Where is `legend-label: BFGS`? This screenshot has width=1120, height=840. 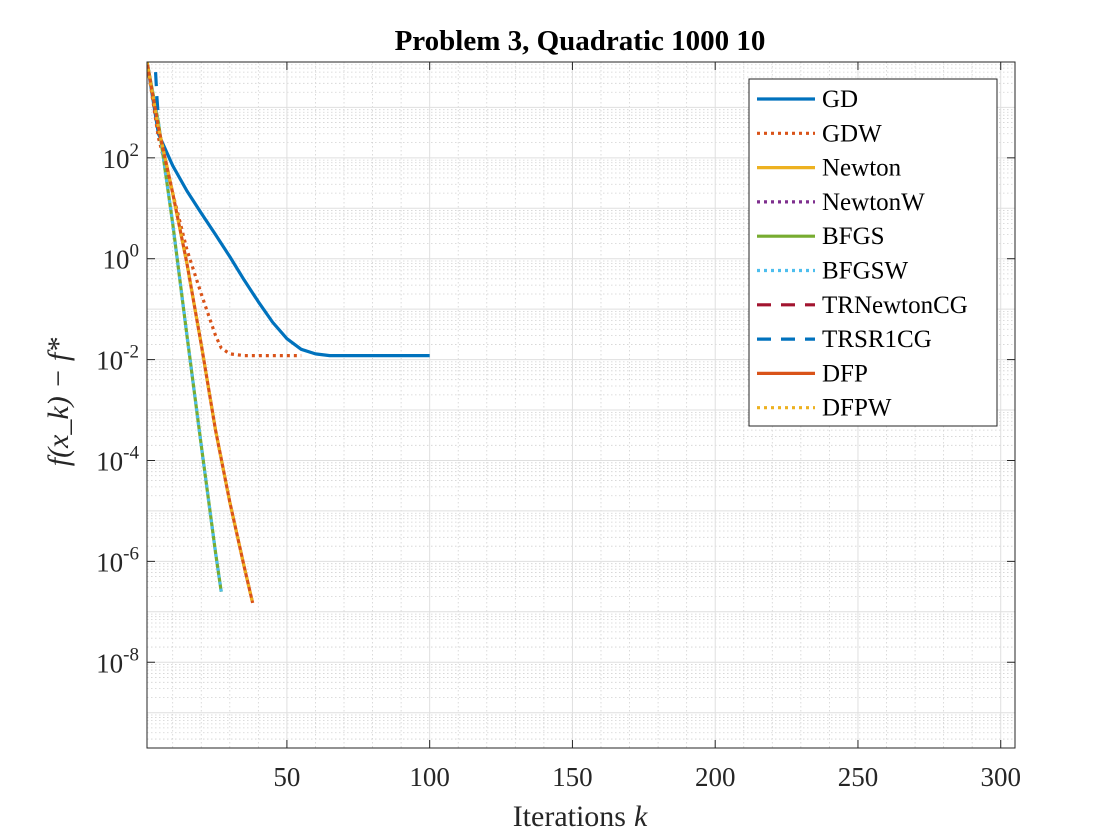 legend-label: BFGS is located at coordinates (853, 236).